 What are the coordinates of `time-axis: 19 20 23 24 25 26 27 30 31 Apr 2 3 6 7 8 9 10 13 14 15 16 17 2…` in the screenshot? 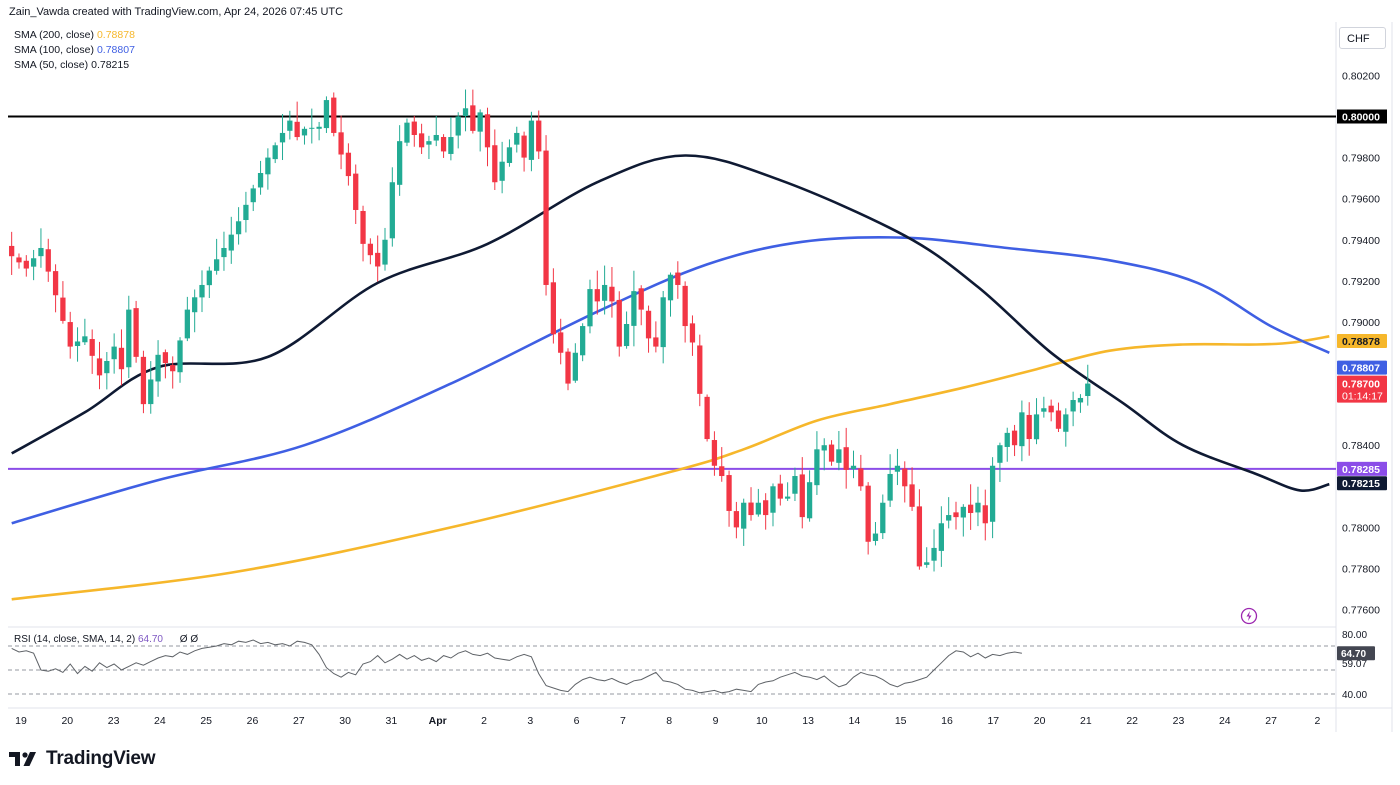 It's located at (667, 721).